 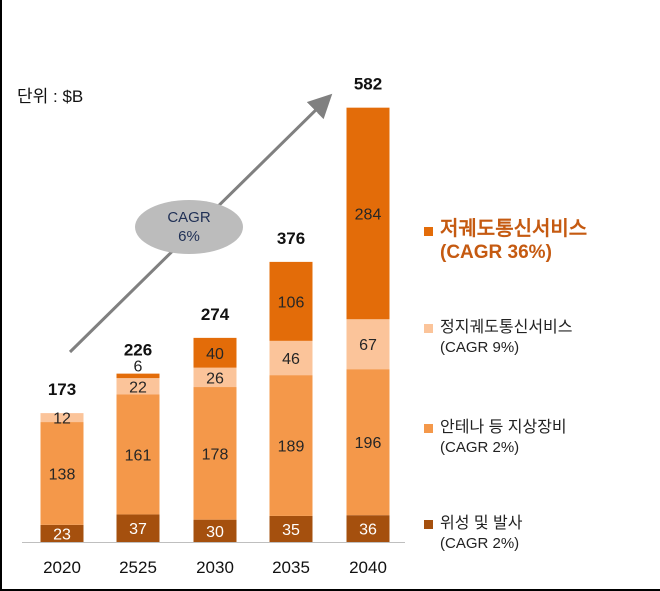 What do you see at coordinates (138, 367) in the screenshot?
I see `segment-label-ngso: 6` at bounding box center [138, 367].